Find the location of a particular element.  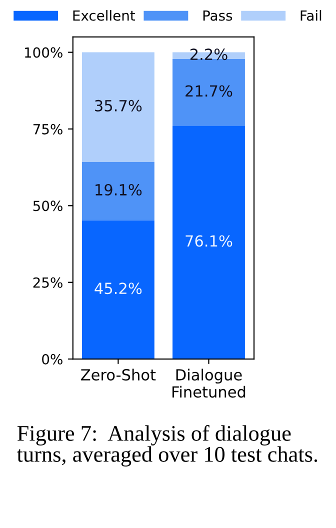

y-tick-label: 50% is located at coordinates (47, 206).